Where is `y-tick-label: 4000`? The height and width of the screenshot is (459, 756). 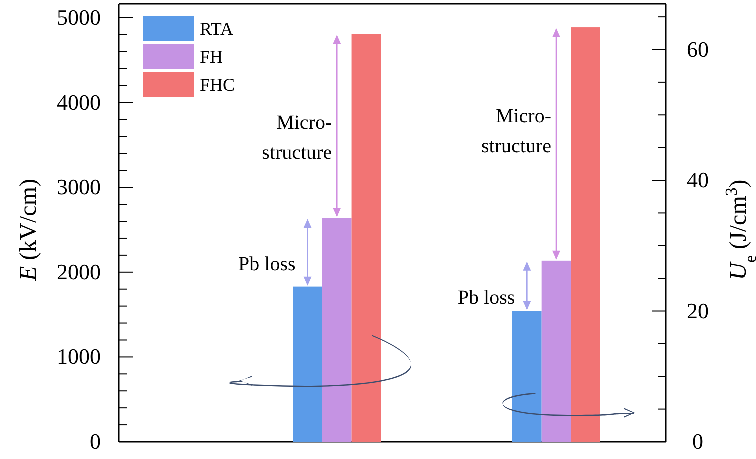
y-tick-label: 4000 is located at coordinates (79, 102).